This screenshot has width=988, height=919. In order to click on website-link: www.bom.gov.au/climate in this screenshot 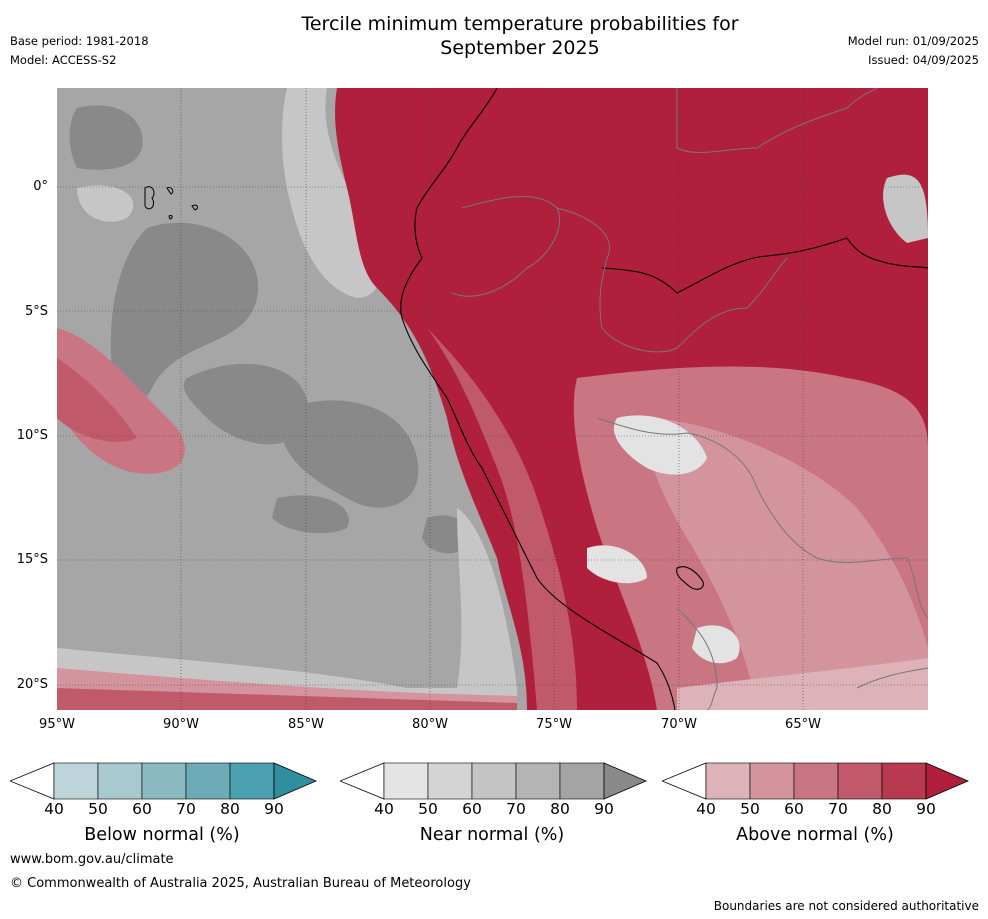, I will do `click(92, 859)`.